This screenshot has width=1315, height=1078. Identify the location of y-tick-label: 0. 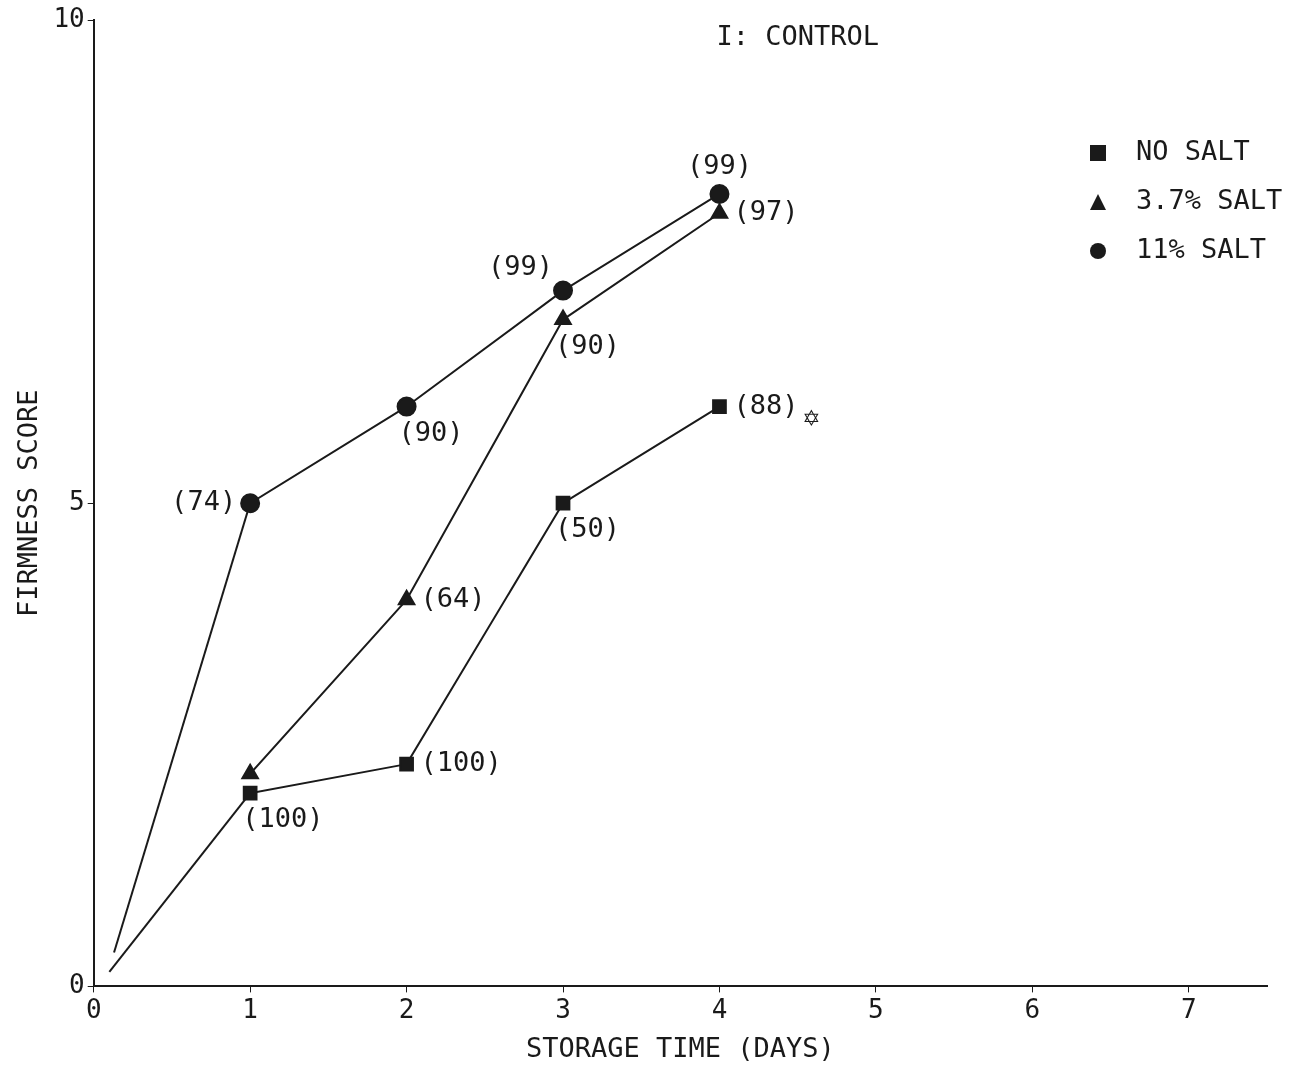
(77, 984).